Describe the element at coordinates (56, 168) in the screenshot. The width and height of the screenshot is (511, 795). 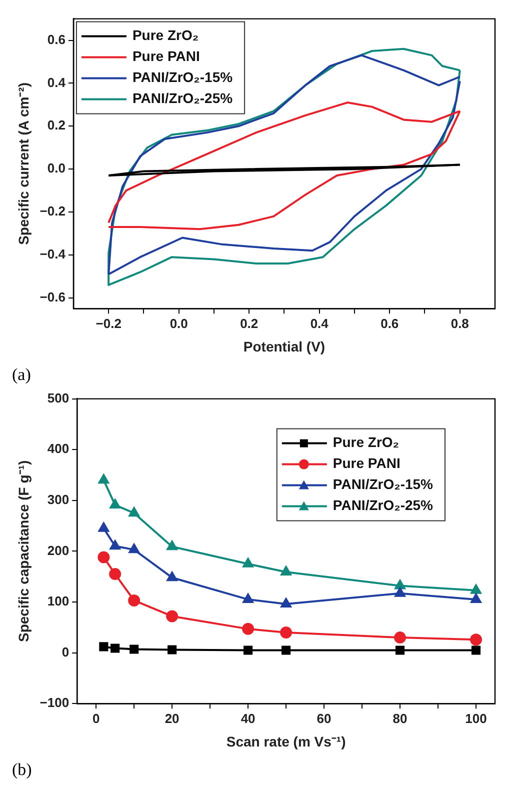
I see `y-tick-label: 0.0` at that location.